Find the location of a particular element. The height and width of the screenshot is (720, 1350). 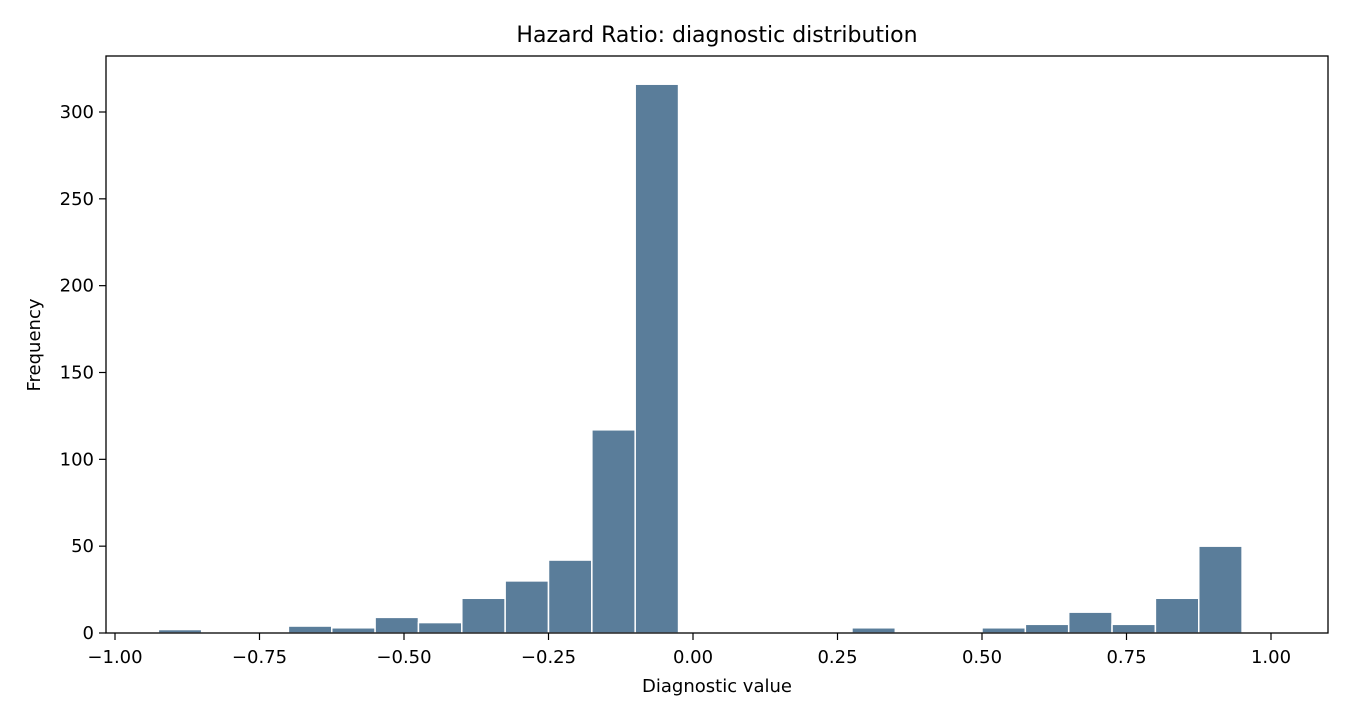

y-tick-label: 0 is located at coordinates (88, 633).